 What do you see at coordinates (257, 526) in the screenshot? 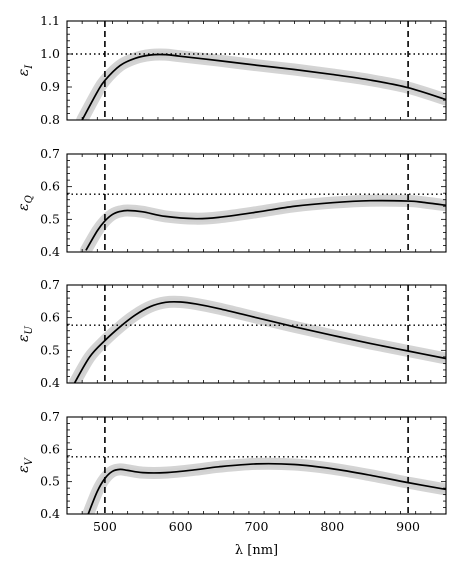
I see `x-tick-label: 700` at bounding box center [257, 526].